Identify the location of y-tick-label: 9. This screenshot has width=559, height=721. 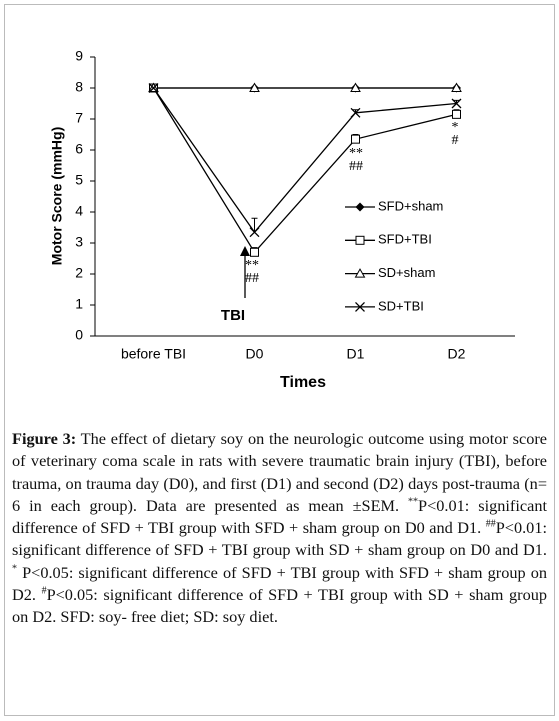
(79, 56).